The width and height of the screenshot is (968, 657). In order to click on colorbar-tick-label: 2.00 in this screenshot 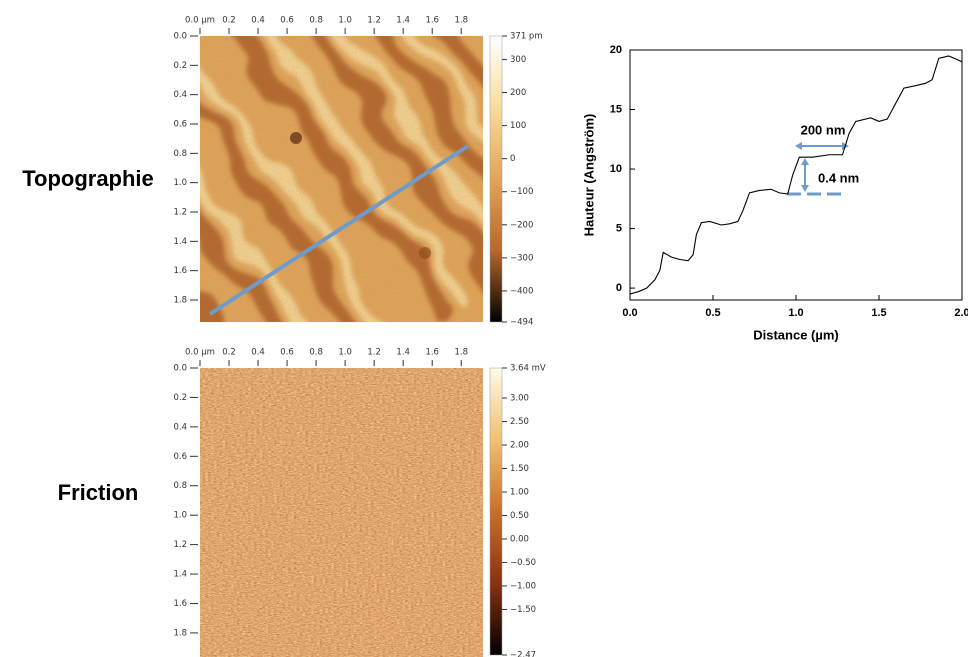, I will do `click(519, 446)`.